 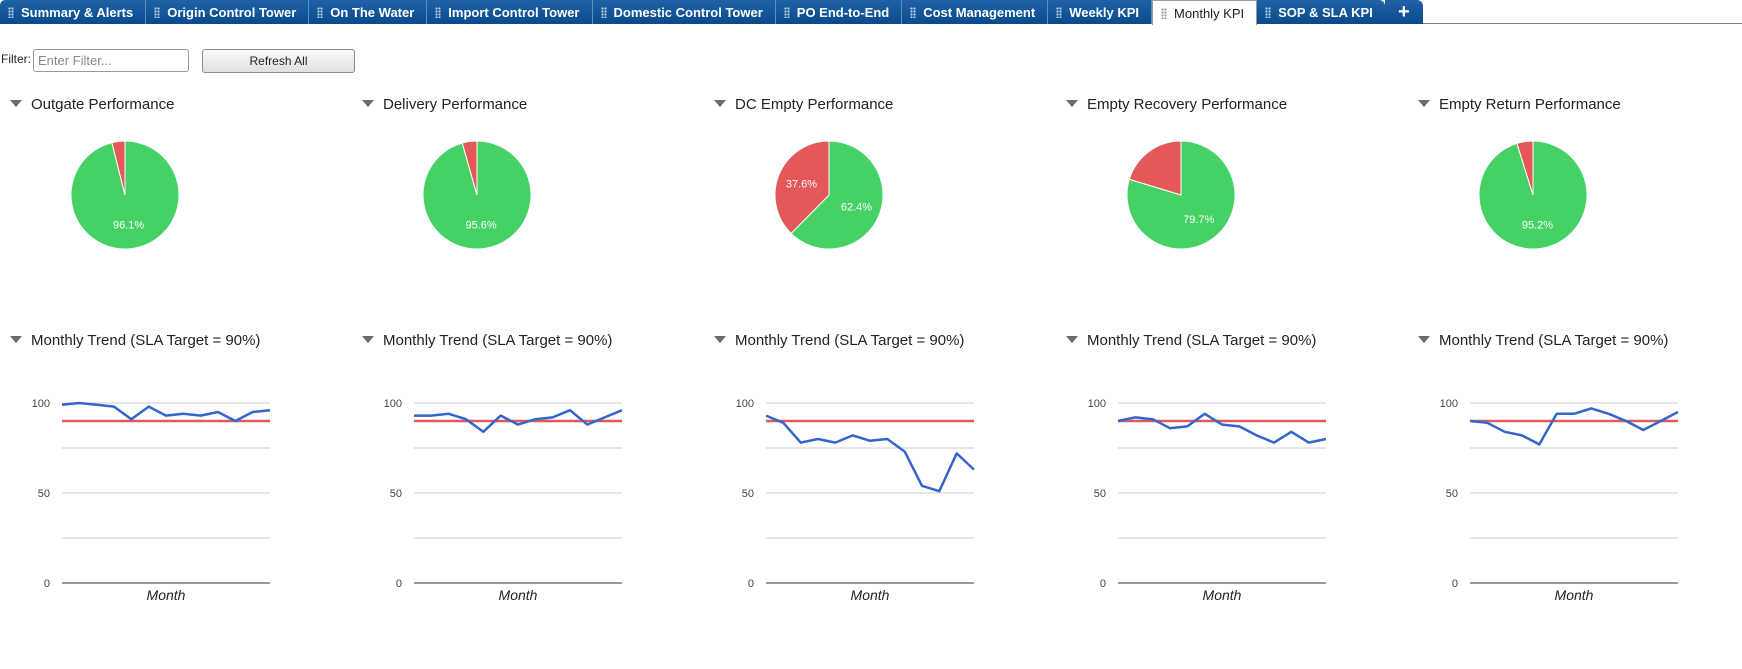 What do you see at coordinates (1104, 12) in the screenshot?
I see `tab-label: Weekly KPI` at bounding box center [1104, 12].